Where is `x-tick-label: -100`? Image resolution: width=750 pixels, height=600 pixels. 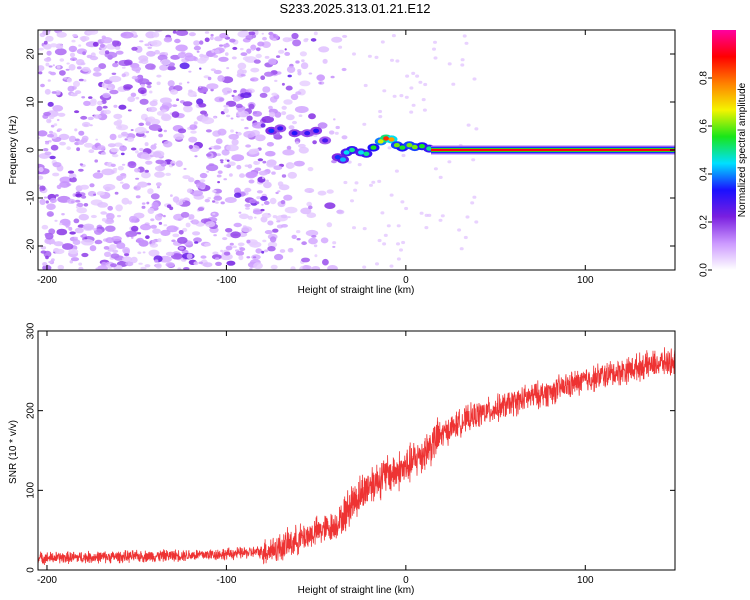
x-tick-label: -100 is located at coordinates (226, 580).